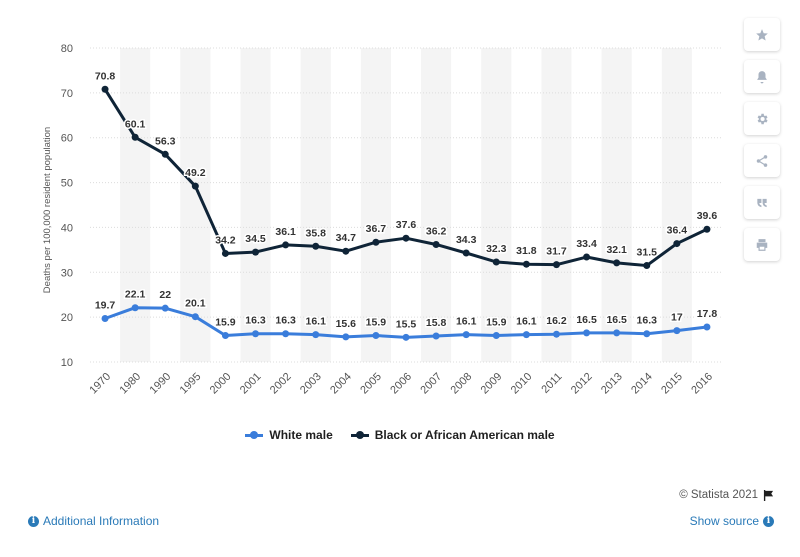  What do you see at coordinates (346, 324) in the screenshot?
I see `data-label: 15.6` at bounding box center [346, 324].